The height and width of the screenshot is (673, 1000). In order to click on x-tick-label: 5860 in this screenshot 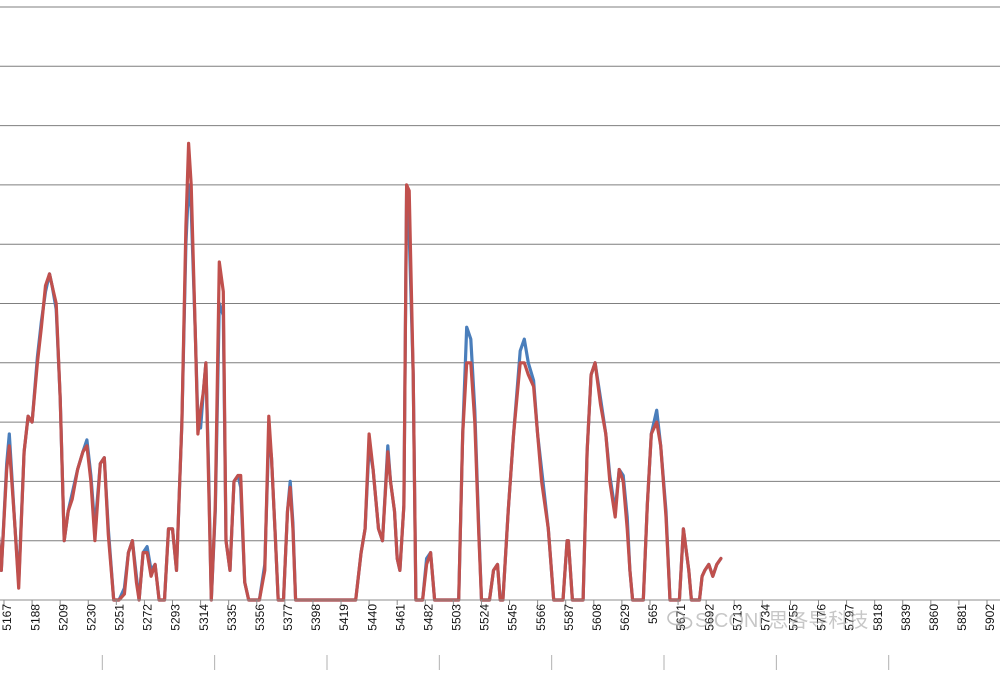, I will do `click(934, 617)`.